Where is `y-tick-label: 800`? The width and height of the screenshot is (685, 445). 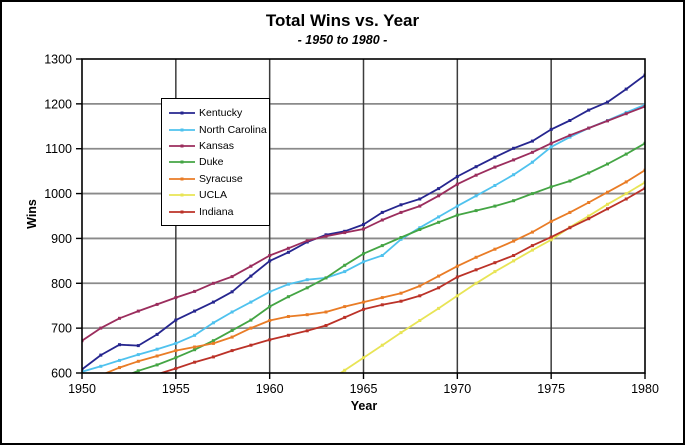
y-tick-label: 800 is located at coordinates (61, 284).